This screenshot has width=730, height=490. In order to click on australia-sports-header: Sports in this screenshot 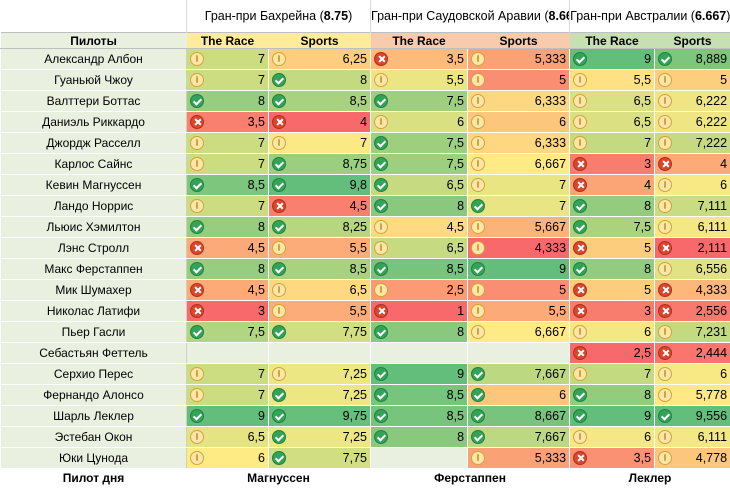, I will do `click(692, 40)`.